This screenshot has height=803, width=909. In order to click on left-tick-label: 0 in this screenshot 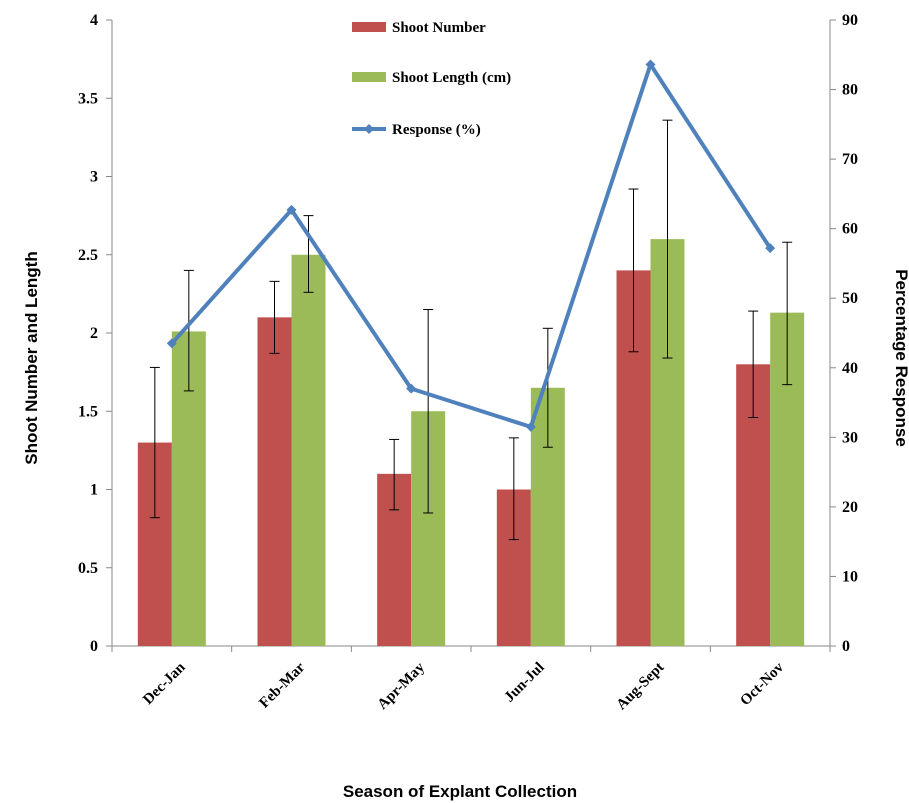, I will do `click(94, 646)`.